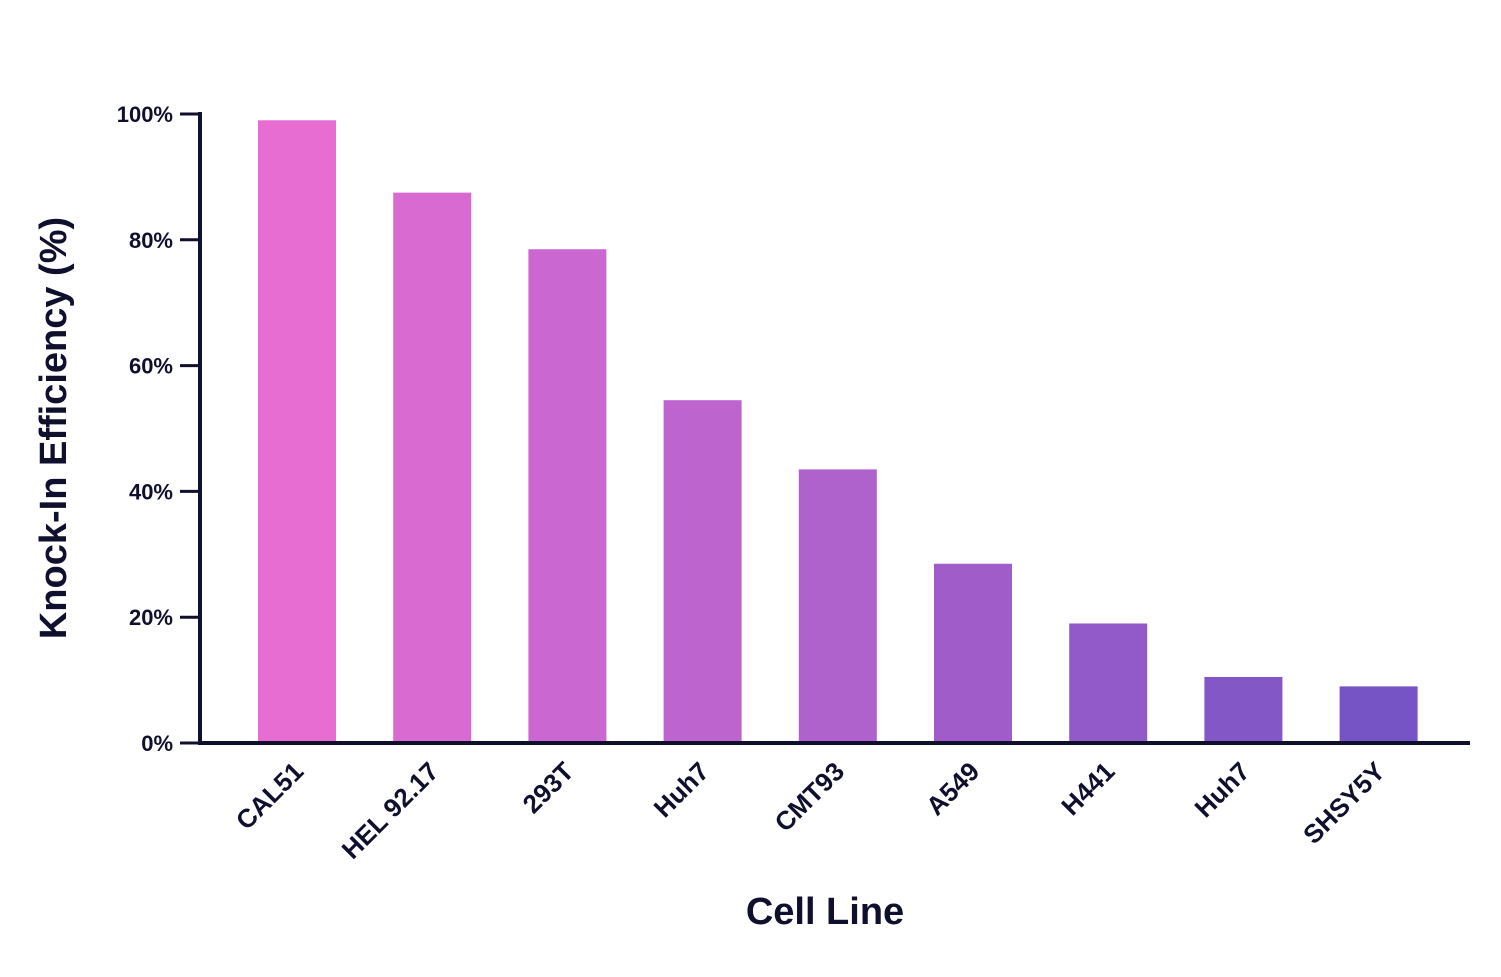 The image size is (1501, 977). Describe the element at coordinates (151, 240) in the screenshot. I see `y-tick-label: 80%` at that location.